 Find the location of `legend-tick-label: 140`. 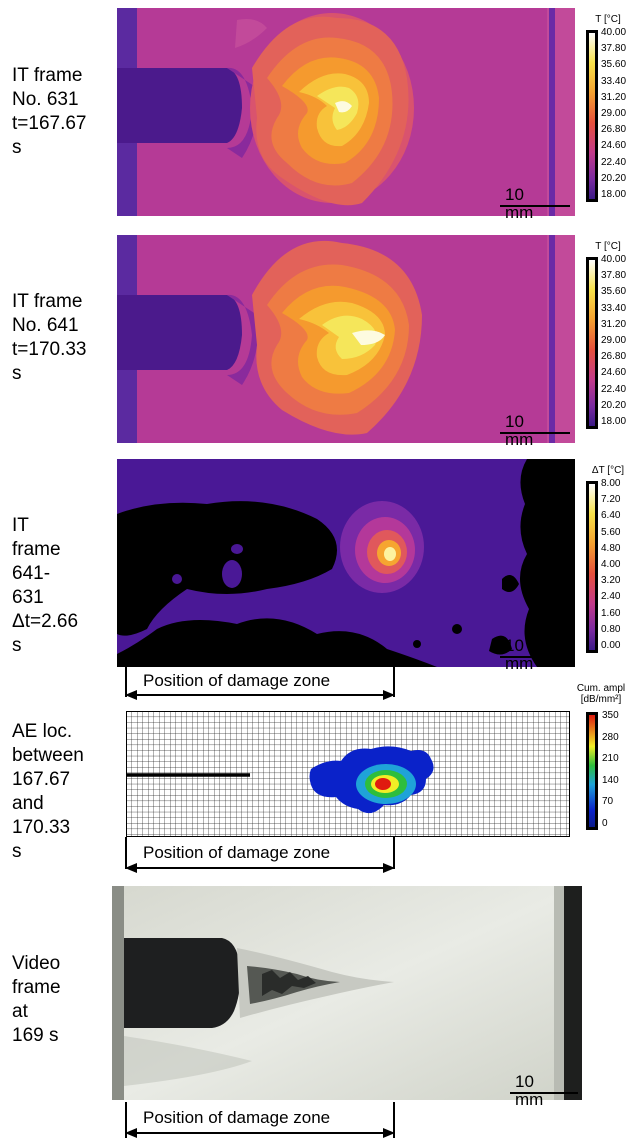

legend-tick-label: 140 is located at coordinates (610, 780).